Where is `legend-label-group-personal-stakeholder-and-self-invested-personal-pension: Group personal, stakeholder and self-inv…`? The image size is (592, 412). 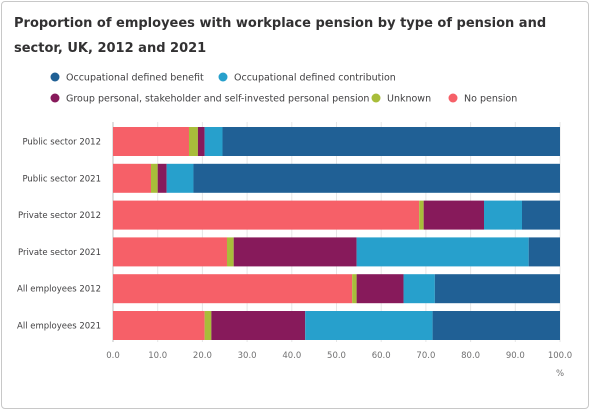 legend-label-group-personal-stakeholder-and-self-invested-personal-pension: Group personal, stakeholder and self-inv… is located at coordinates (217, 99).